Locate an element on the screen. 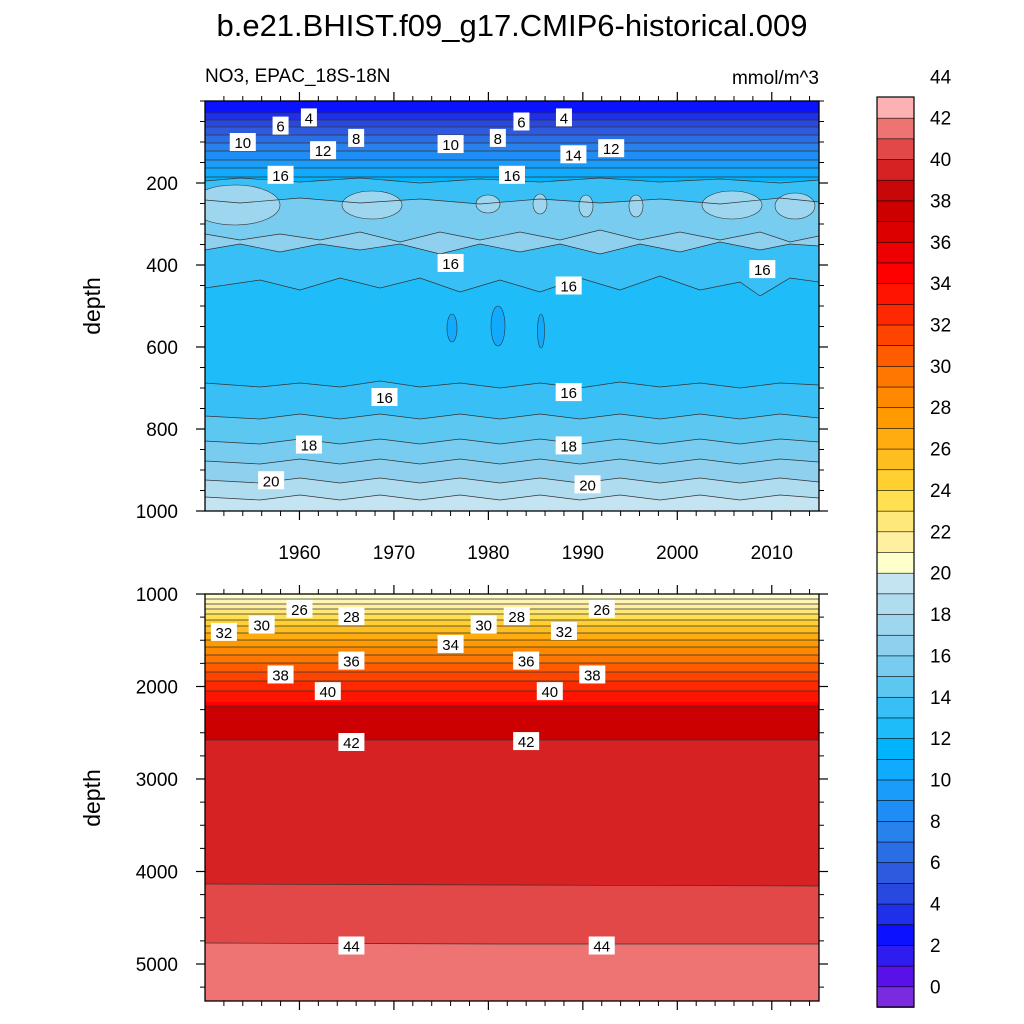 Image resolution: width=1024 pixels, height=1024 pixels. colorbar-label: 4 is located at coordinates (935, 905).